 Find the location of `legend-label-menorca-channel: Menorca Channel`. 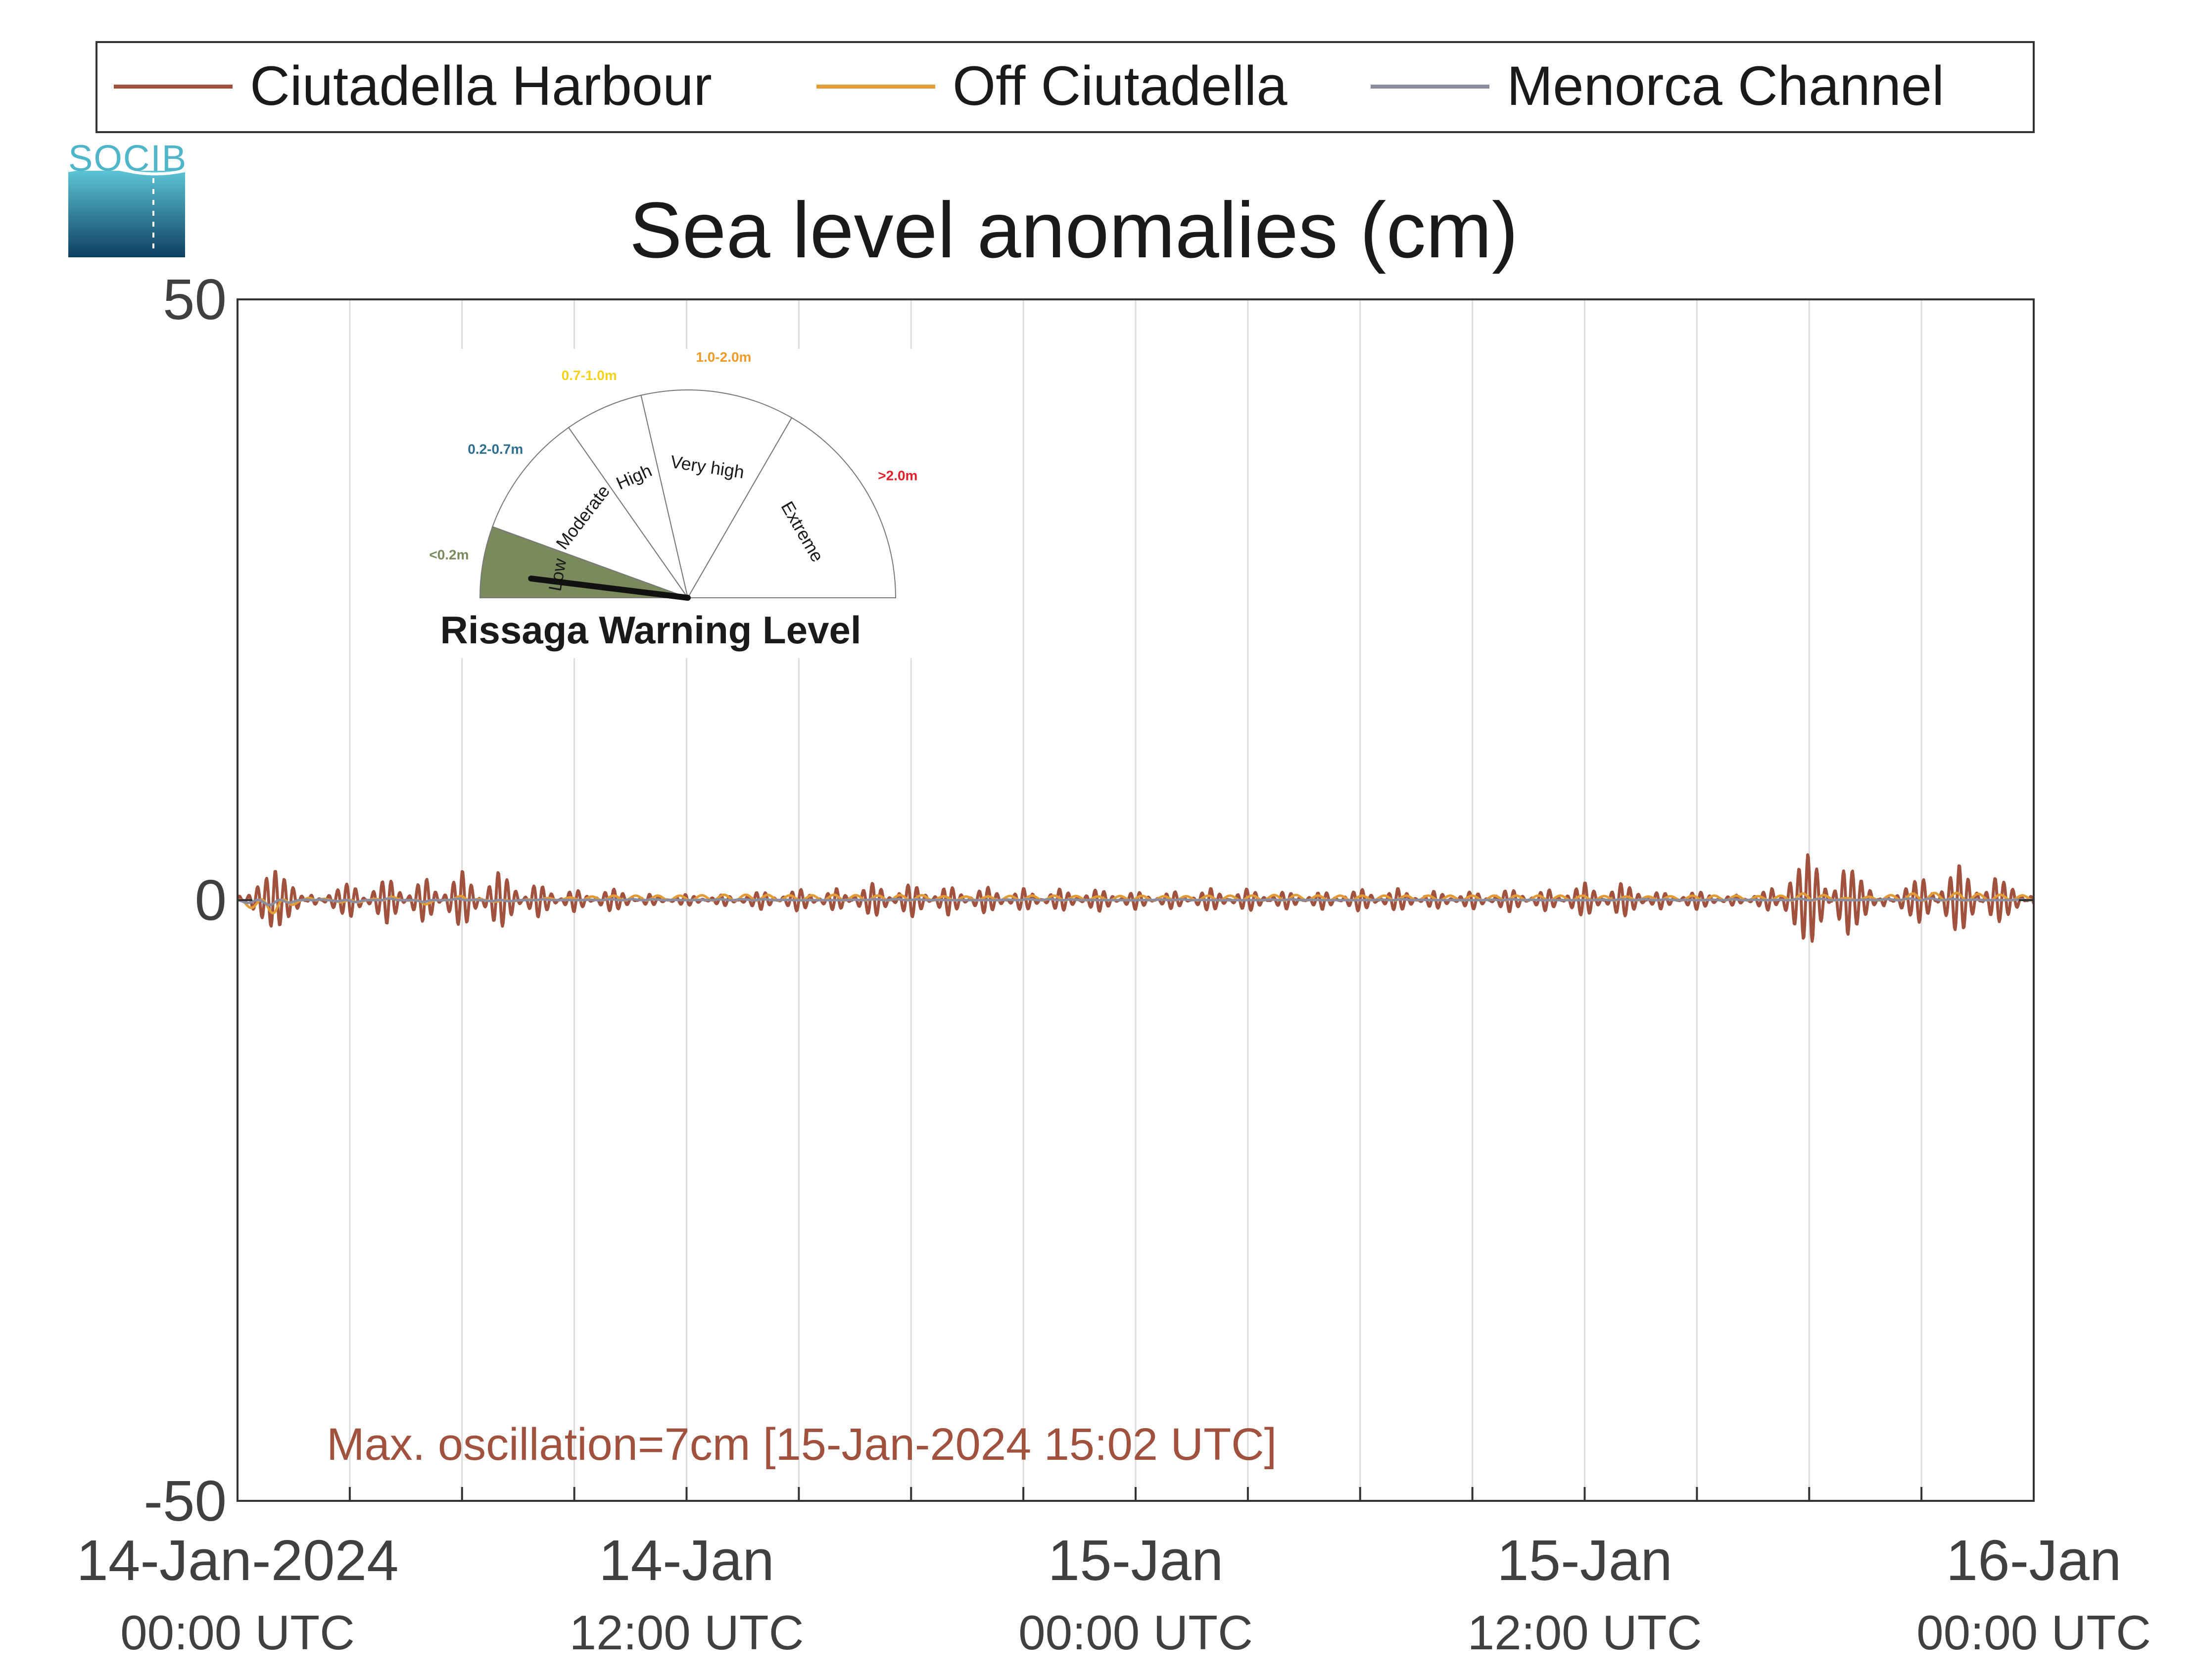

legend-label-menorca-channel: Menorca Channel is located at coordinates (1725, 86).